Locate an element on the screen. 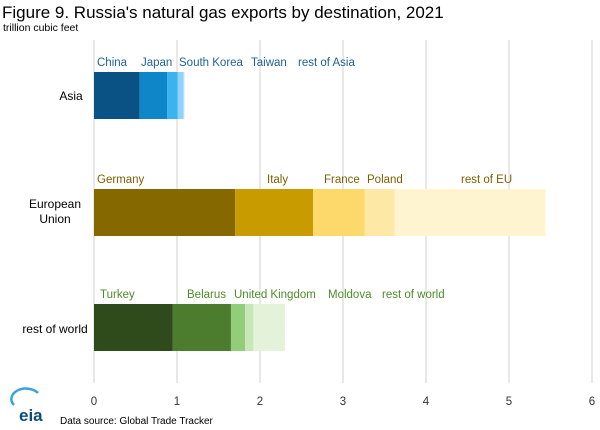  bar-european-union-italy is located at coordinates (274, 212).